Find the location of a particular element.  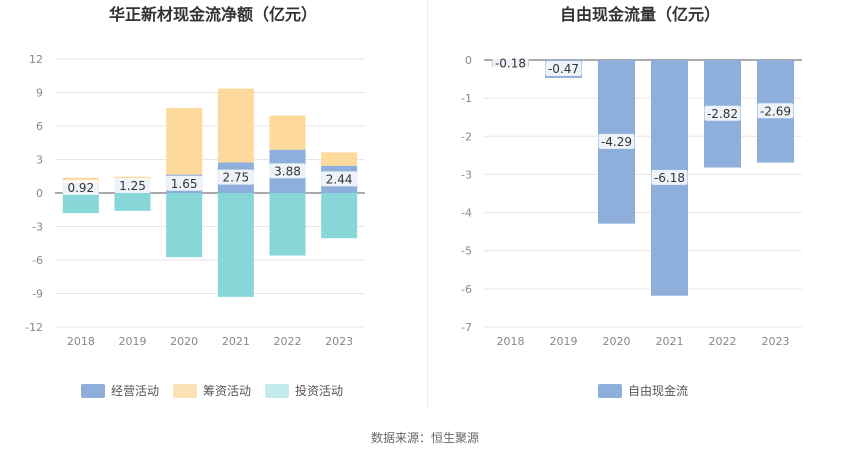

data-source: 数据来源：恒生聚源 is located at coordinates (424, 438).